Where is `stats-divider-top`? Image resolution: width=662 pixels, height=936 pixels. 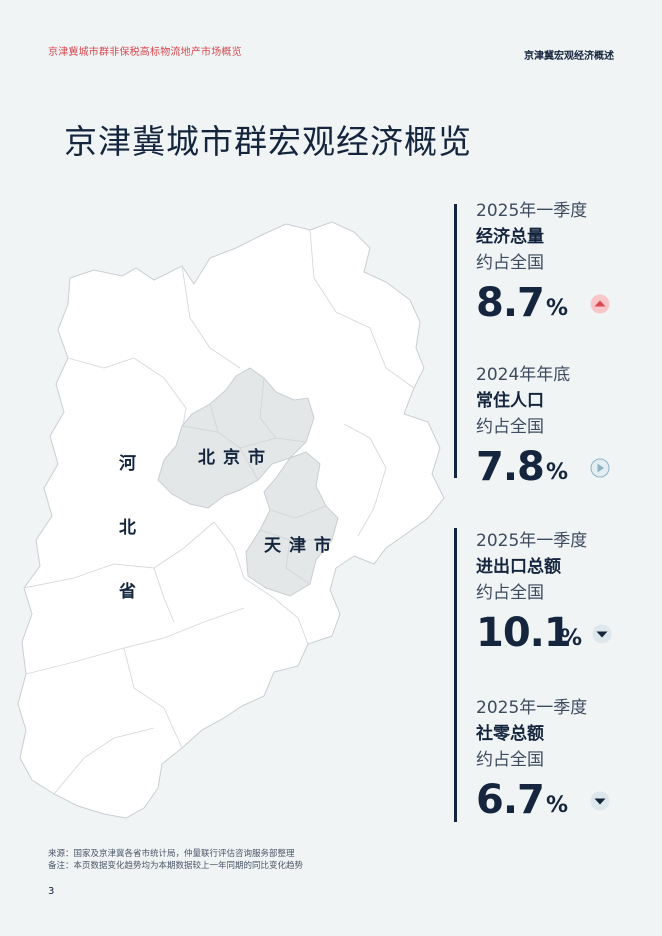
stats-divider-top is located at coordinates (455, 341).